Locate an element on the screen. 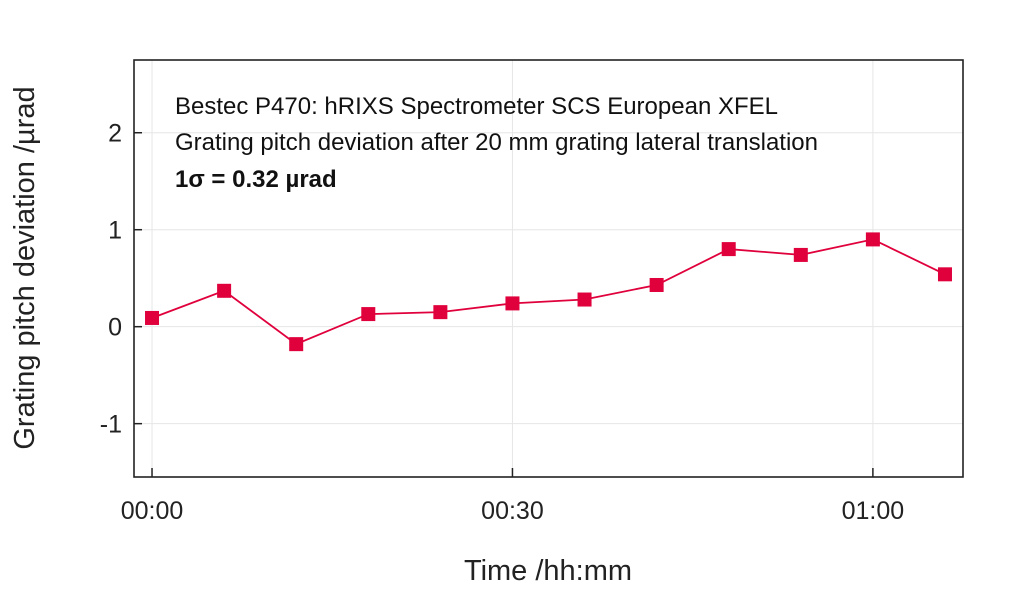 The image size is (1024, 589). y-tick-label: -1 is located at coordinates (111, 425).